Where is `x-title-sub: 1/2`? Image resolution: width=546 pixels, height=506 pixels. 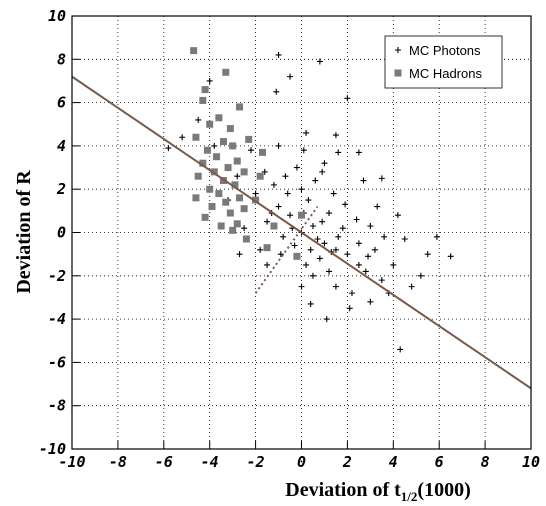 x-title-sub: 1/2 is located at coordinates (409, 496).